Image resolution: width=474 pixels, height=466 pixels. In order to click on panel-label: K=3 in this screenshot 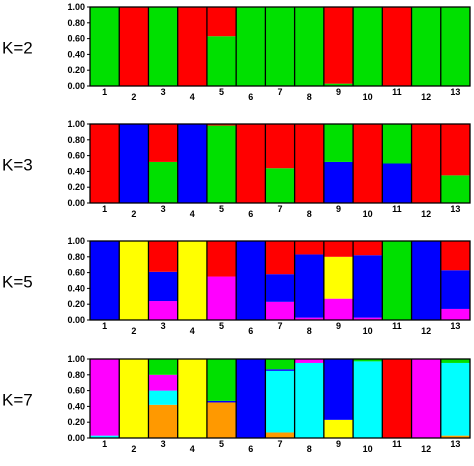, I will do `click(17, 165)`.